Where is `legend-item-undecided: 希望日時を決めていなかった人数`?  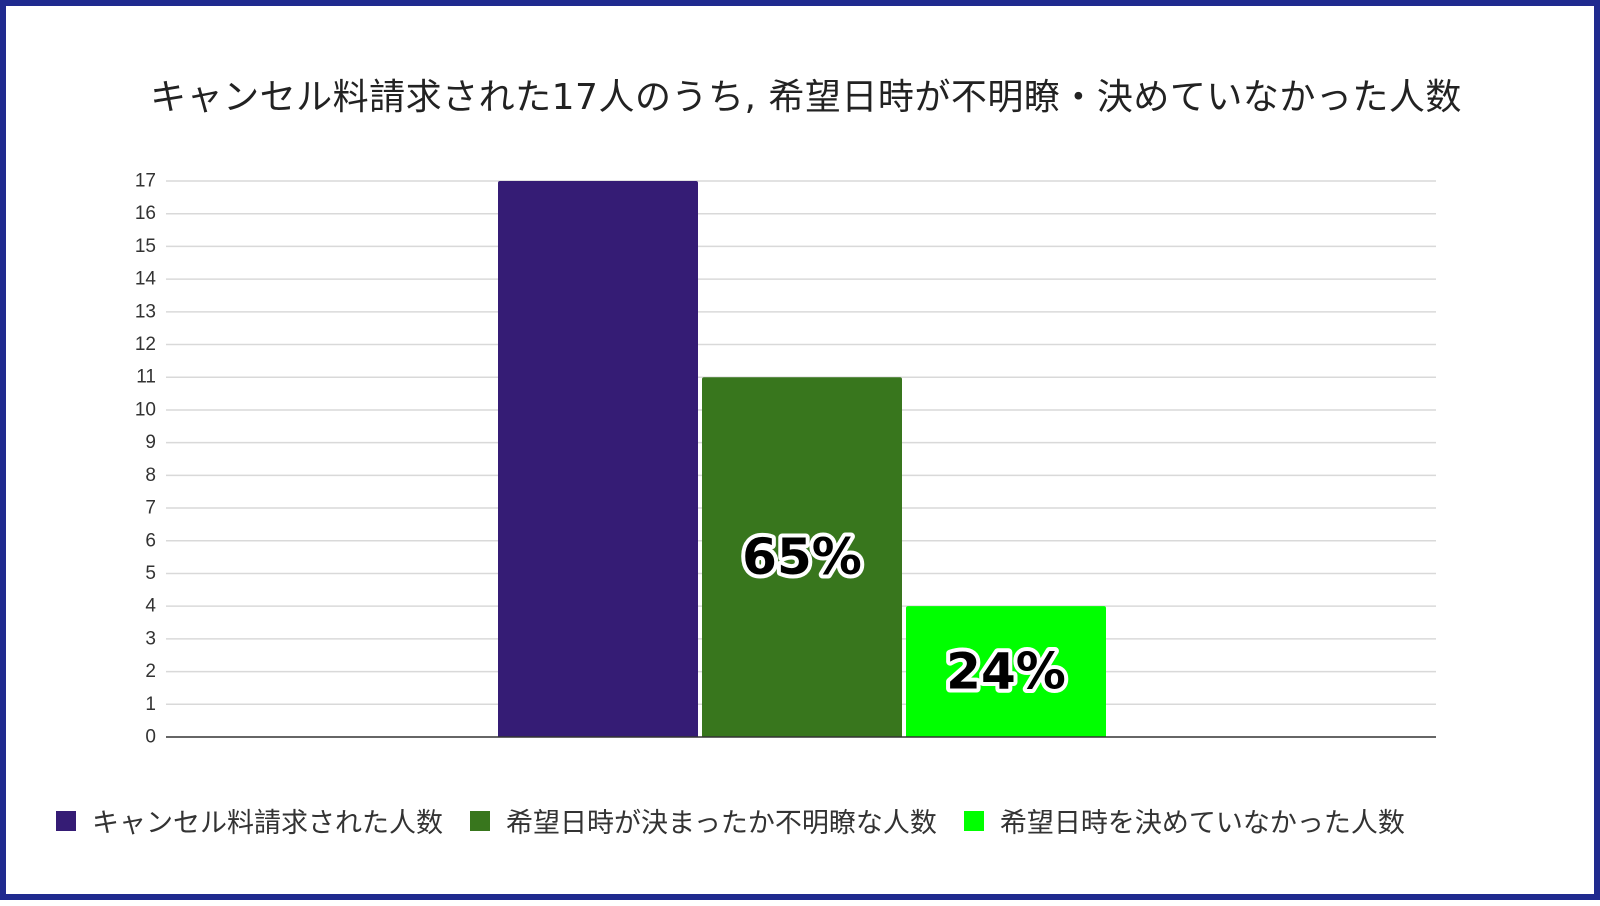
legend-item-undecided: 希望日時を決めていなかった人数 is located at coordinates (1184, 820).